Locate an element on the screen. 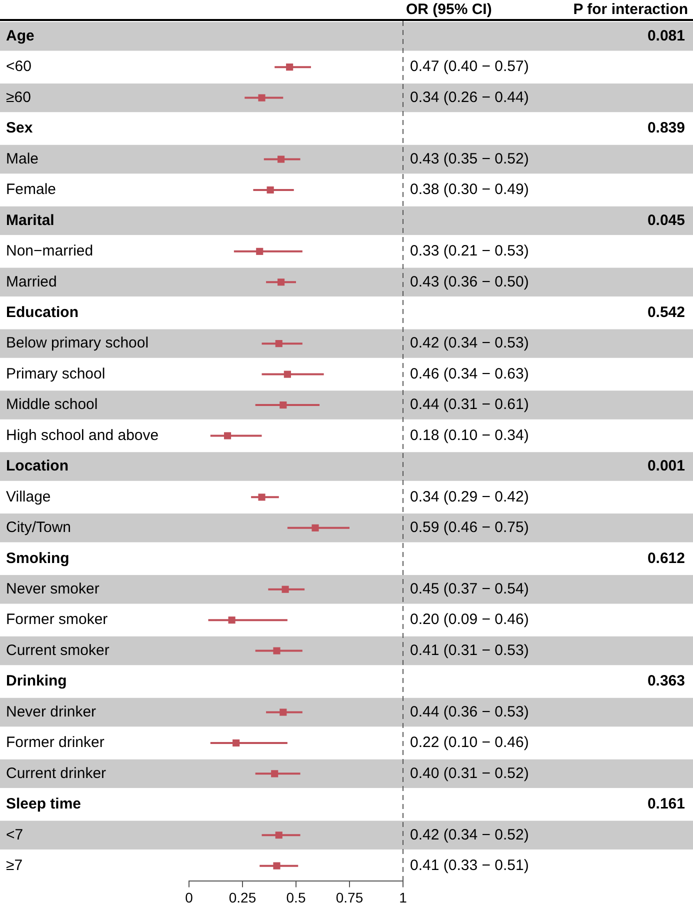  y-tick-label: Education is located at coordinates (42, 312).